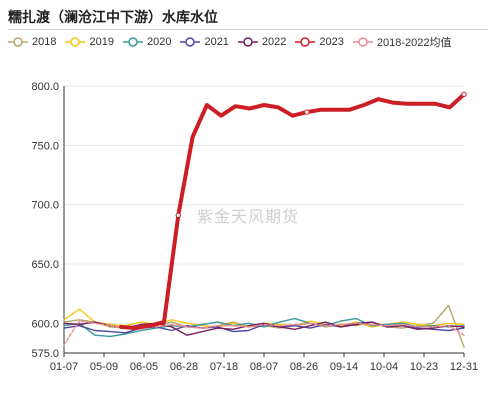  What do you see at coordinates (44, 42) in the screenshot?
I see `legend-label: 2018` at bounding box center [44, 42].